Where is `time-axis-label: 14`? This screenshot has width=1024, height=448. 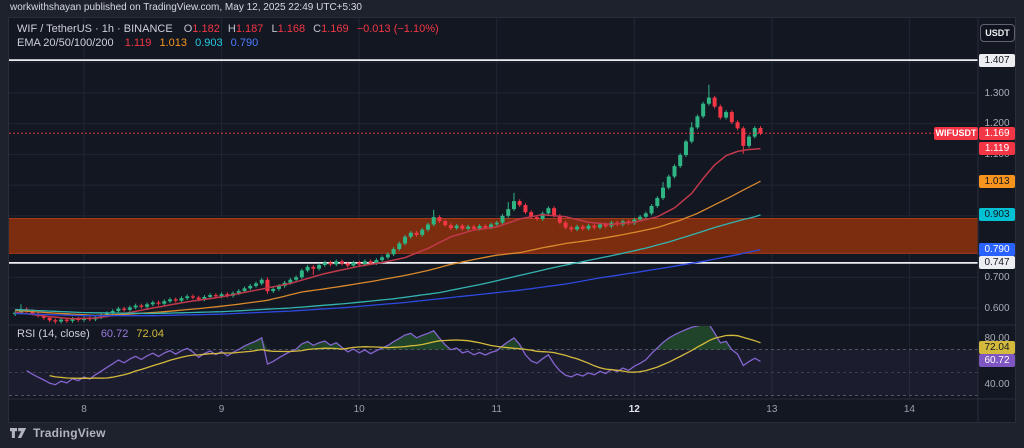 time-axis-label: 14 is located at coordinates (909, 409).